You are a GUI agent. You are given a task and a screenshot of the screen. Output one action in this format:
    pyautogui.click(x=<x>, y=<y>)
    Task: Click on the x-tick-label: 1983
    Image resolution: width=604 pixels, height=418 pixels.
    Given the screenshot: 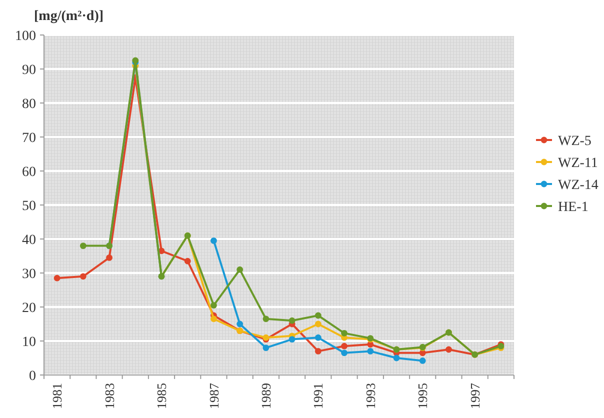 What is the action you would take?
    pyautogui.click(x=109, y=396)
    